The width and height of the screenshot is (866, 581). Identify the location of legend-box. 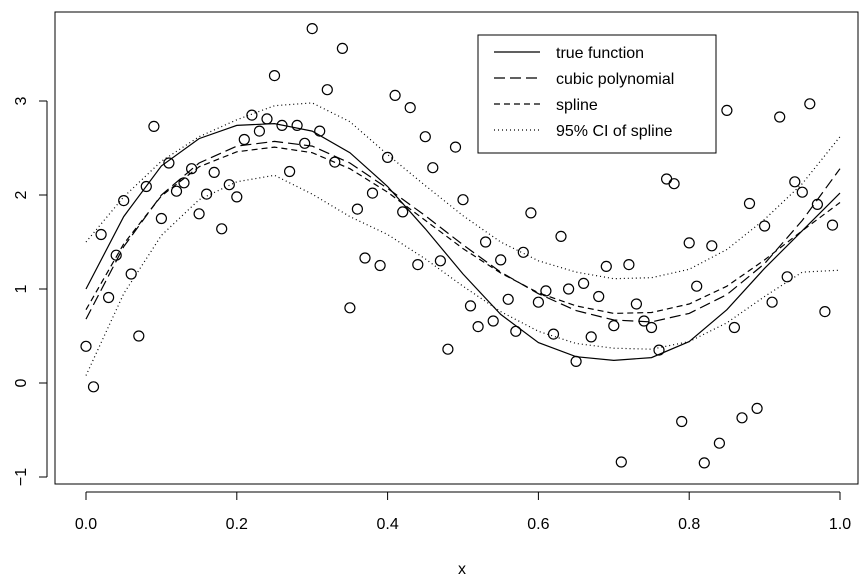
(597, 94).